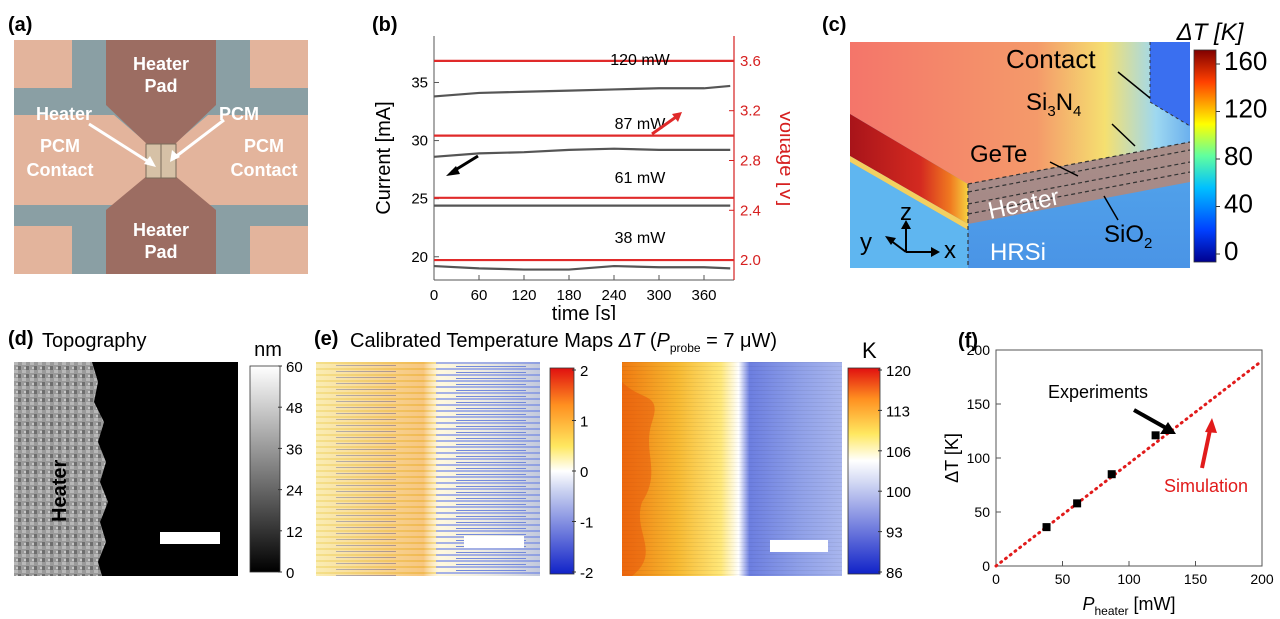 This screenshot has width=1280, height=619. I want to click on panel-e-colorbar-2-tick-4: 93, so click(894, 533).